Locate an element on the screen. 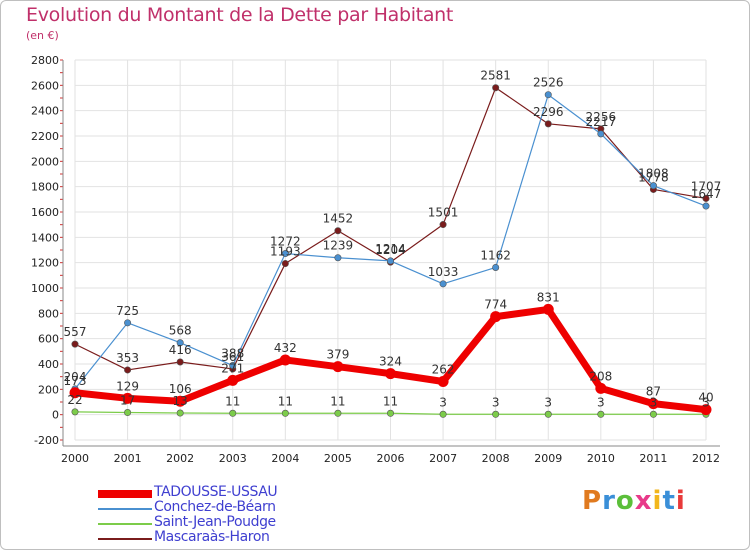 The image size is (750, 550). legend-label: Mascaraàs-Haron is located at coordinates (212, 537).